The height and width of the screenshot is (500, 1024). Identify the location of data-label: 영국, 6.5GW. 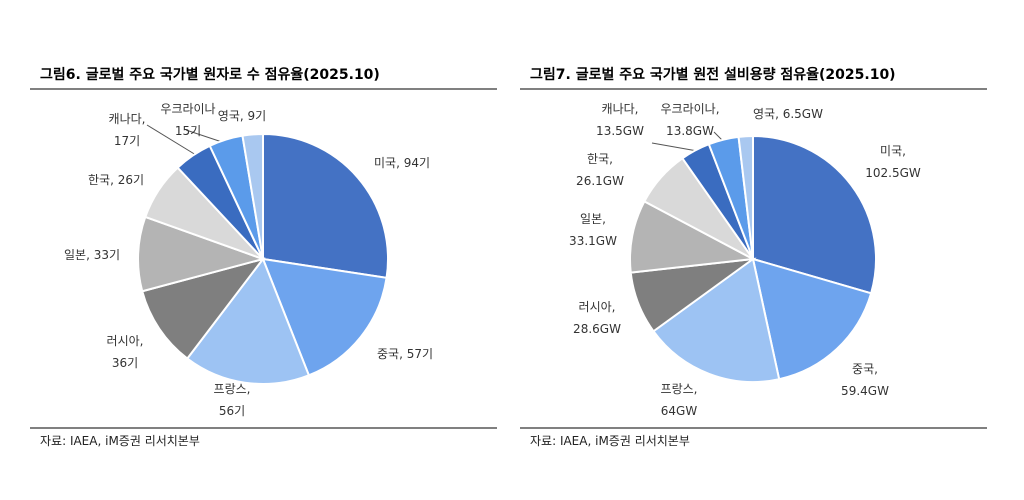
(788, 114).